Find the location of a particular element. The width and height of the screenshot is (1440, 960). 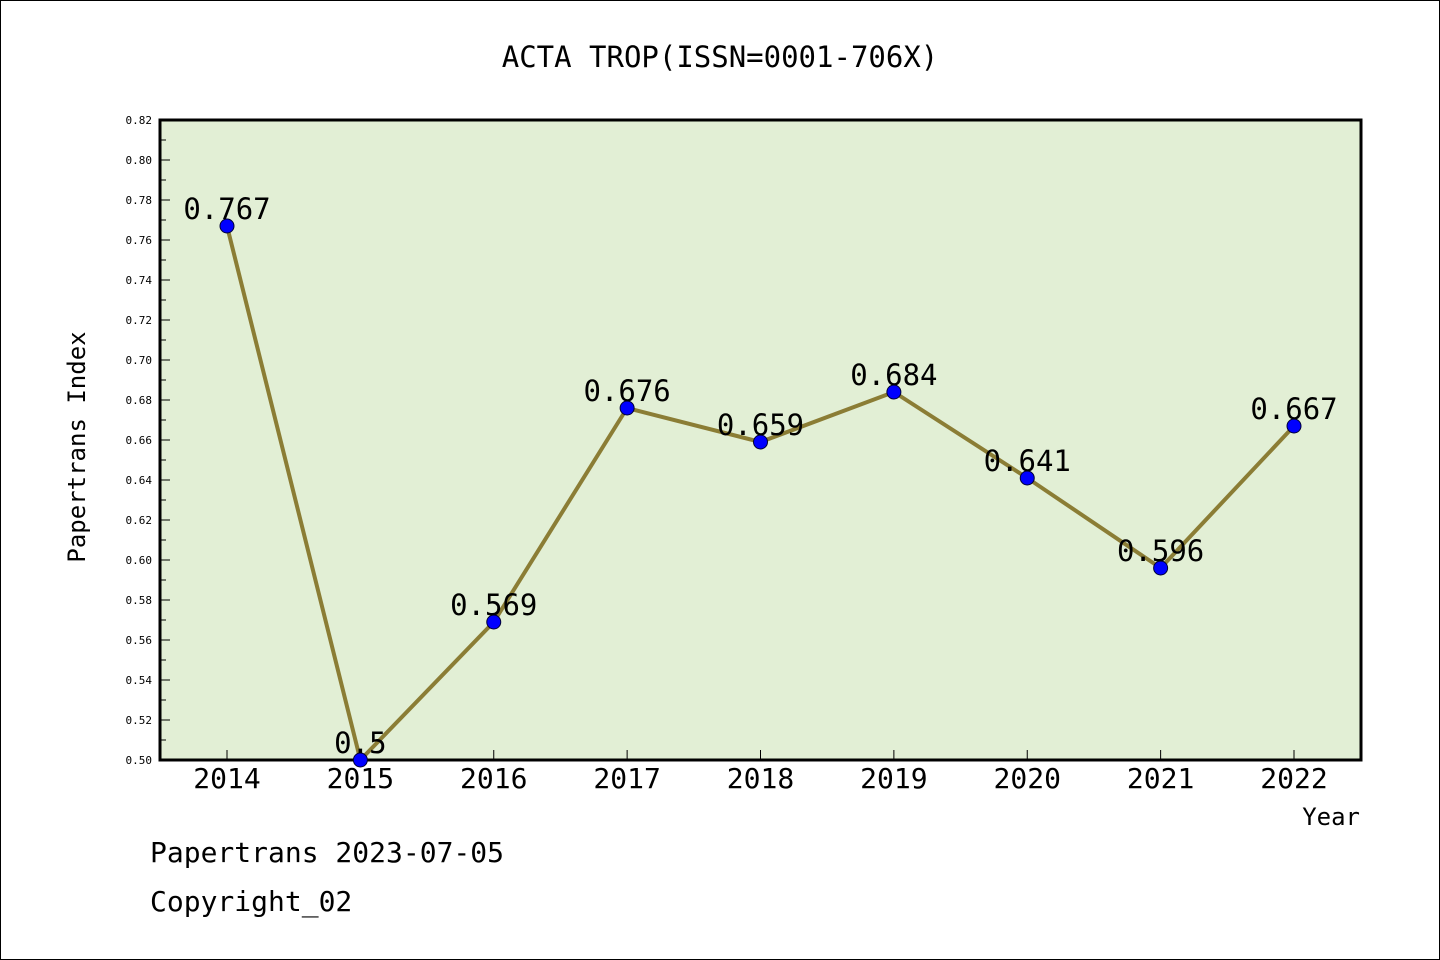

data-label: 0.5 is located at coordinates (360, 743).